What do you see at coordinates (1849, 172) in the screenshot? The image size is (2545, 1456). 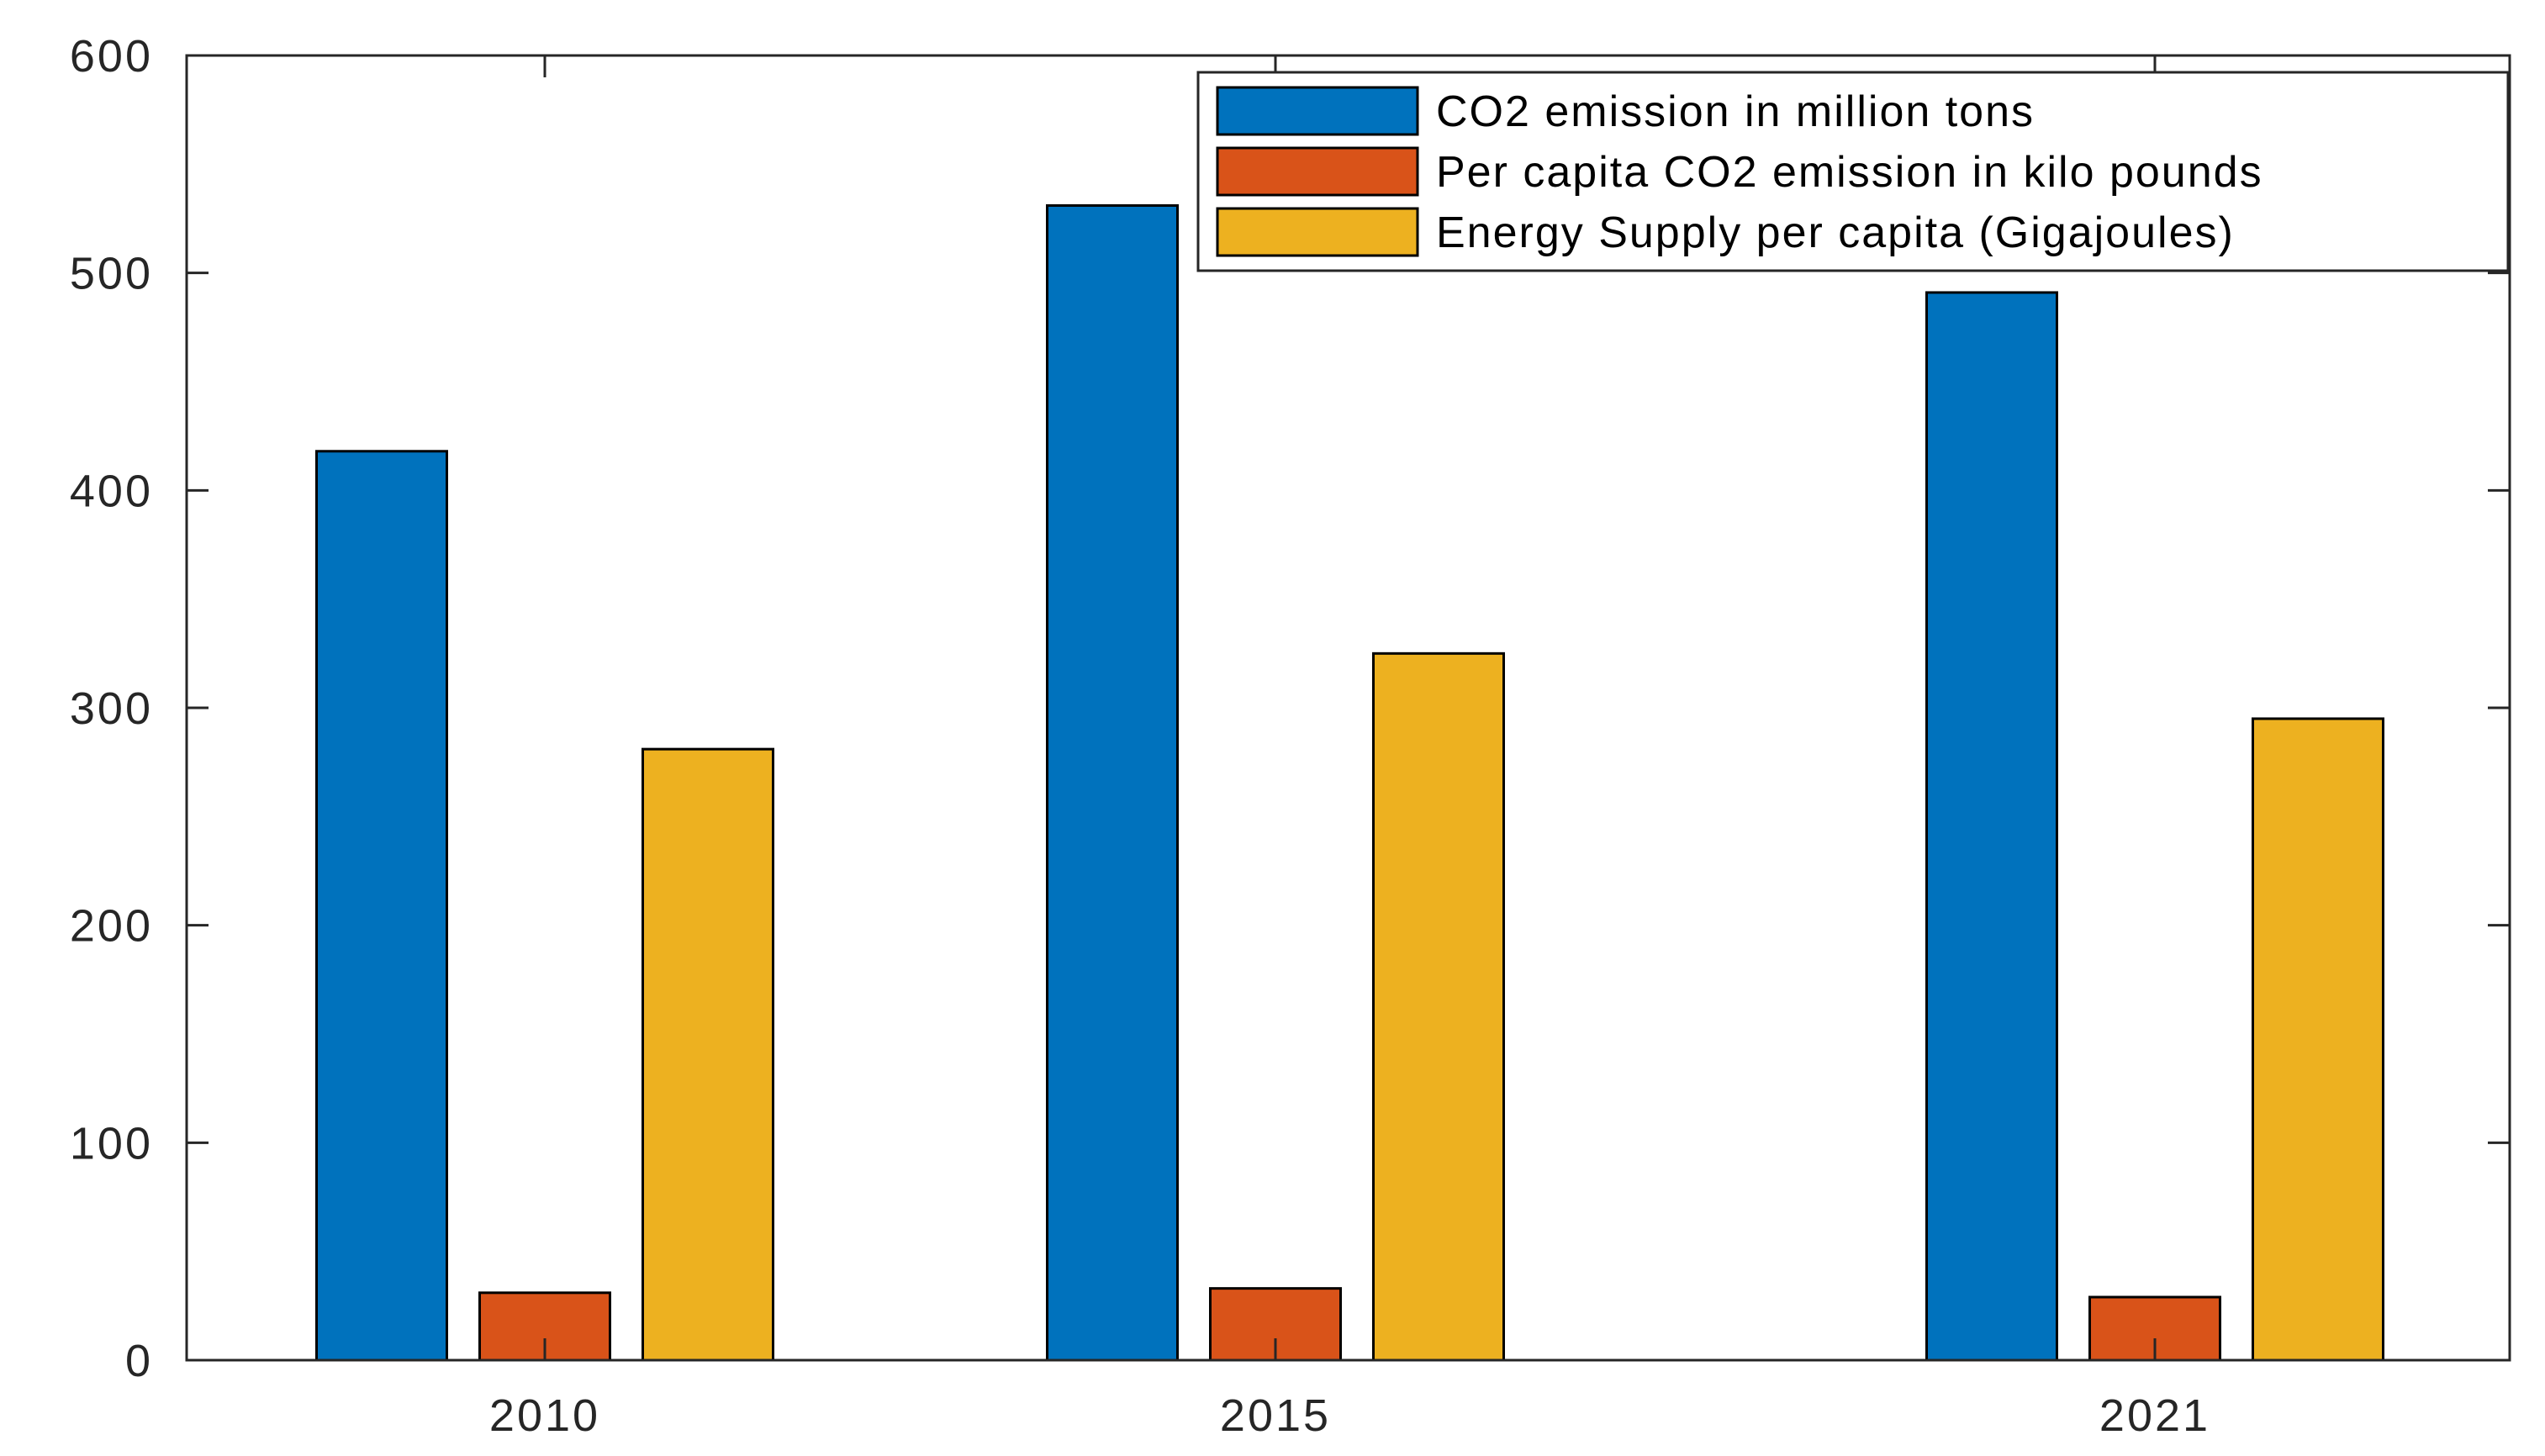 I see `legend-label-series-2: Per capita CO2 emission in kilo pounds` at bounding box center [1849, 172].